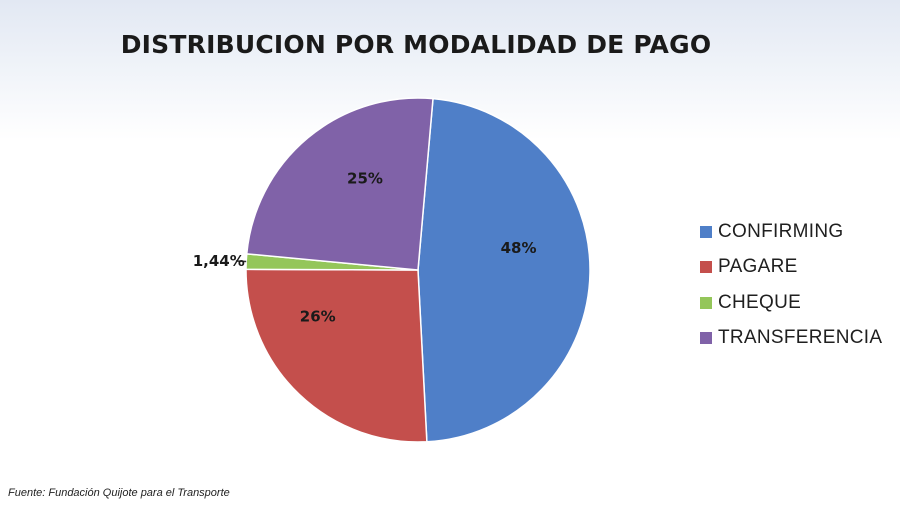 This screenshot has width=900, height=520. What do you see at coordinates (706, 338) in the screenshot?
I see `legend-swatch-transferencia` at bounding box center [706, 338].